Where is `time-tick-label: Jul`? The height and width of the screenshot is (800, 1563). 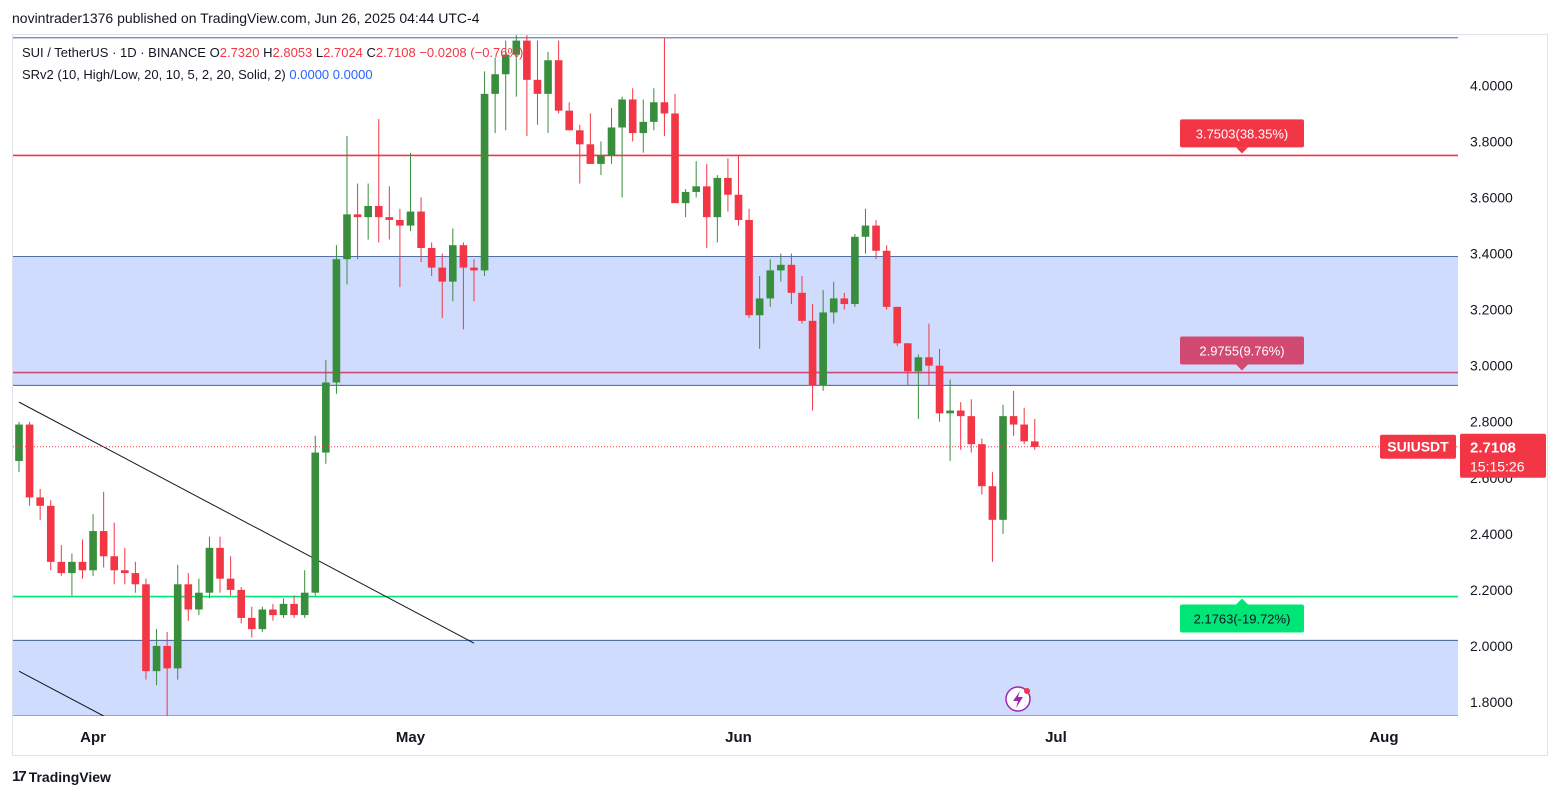
time-tick-label: Jul is located at coordinates (1056, 737).